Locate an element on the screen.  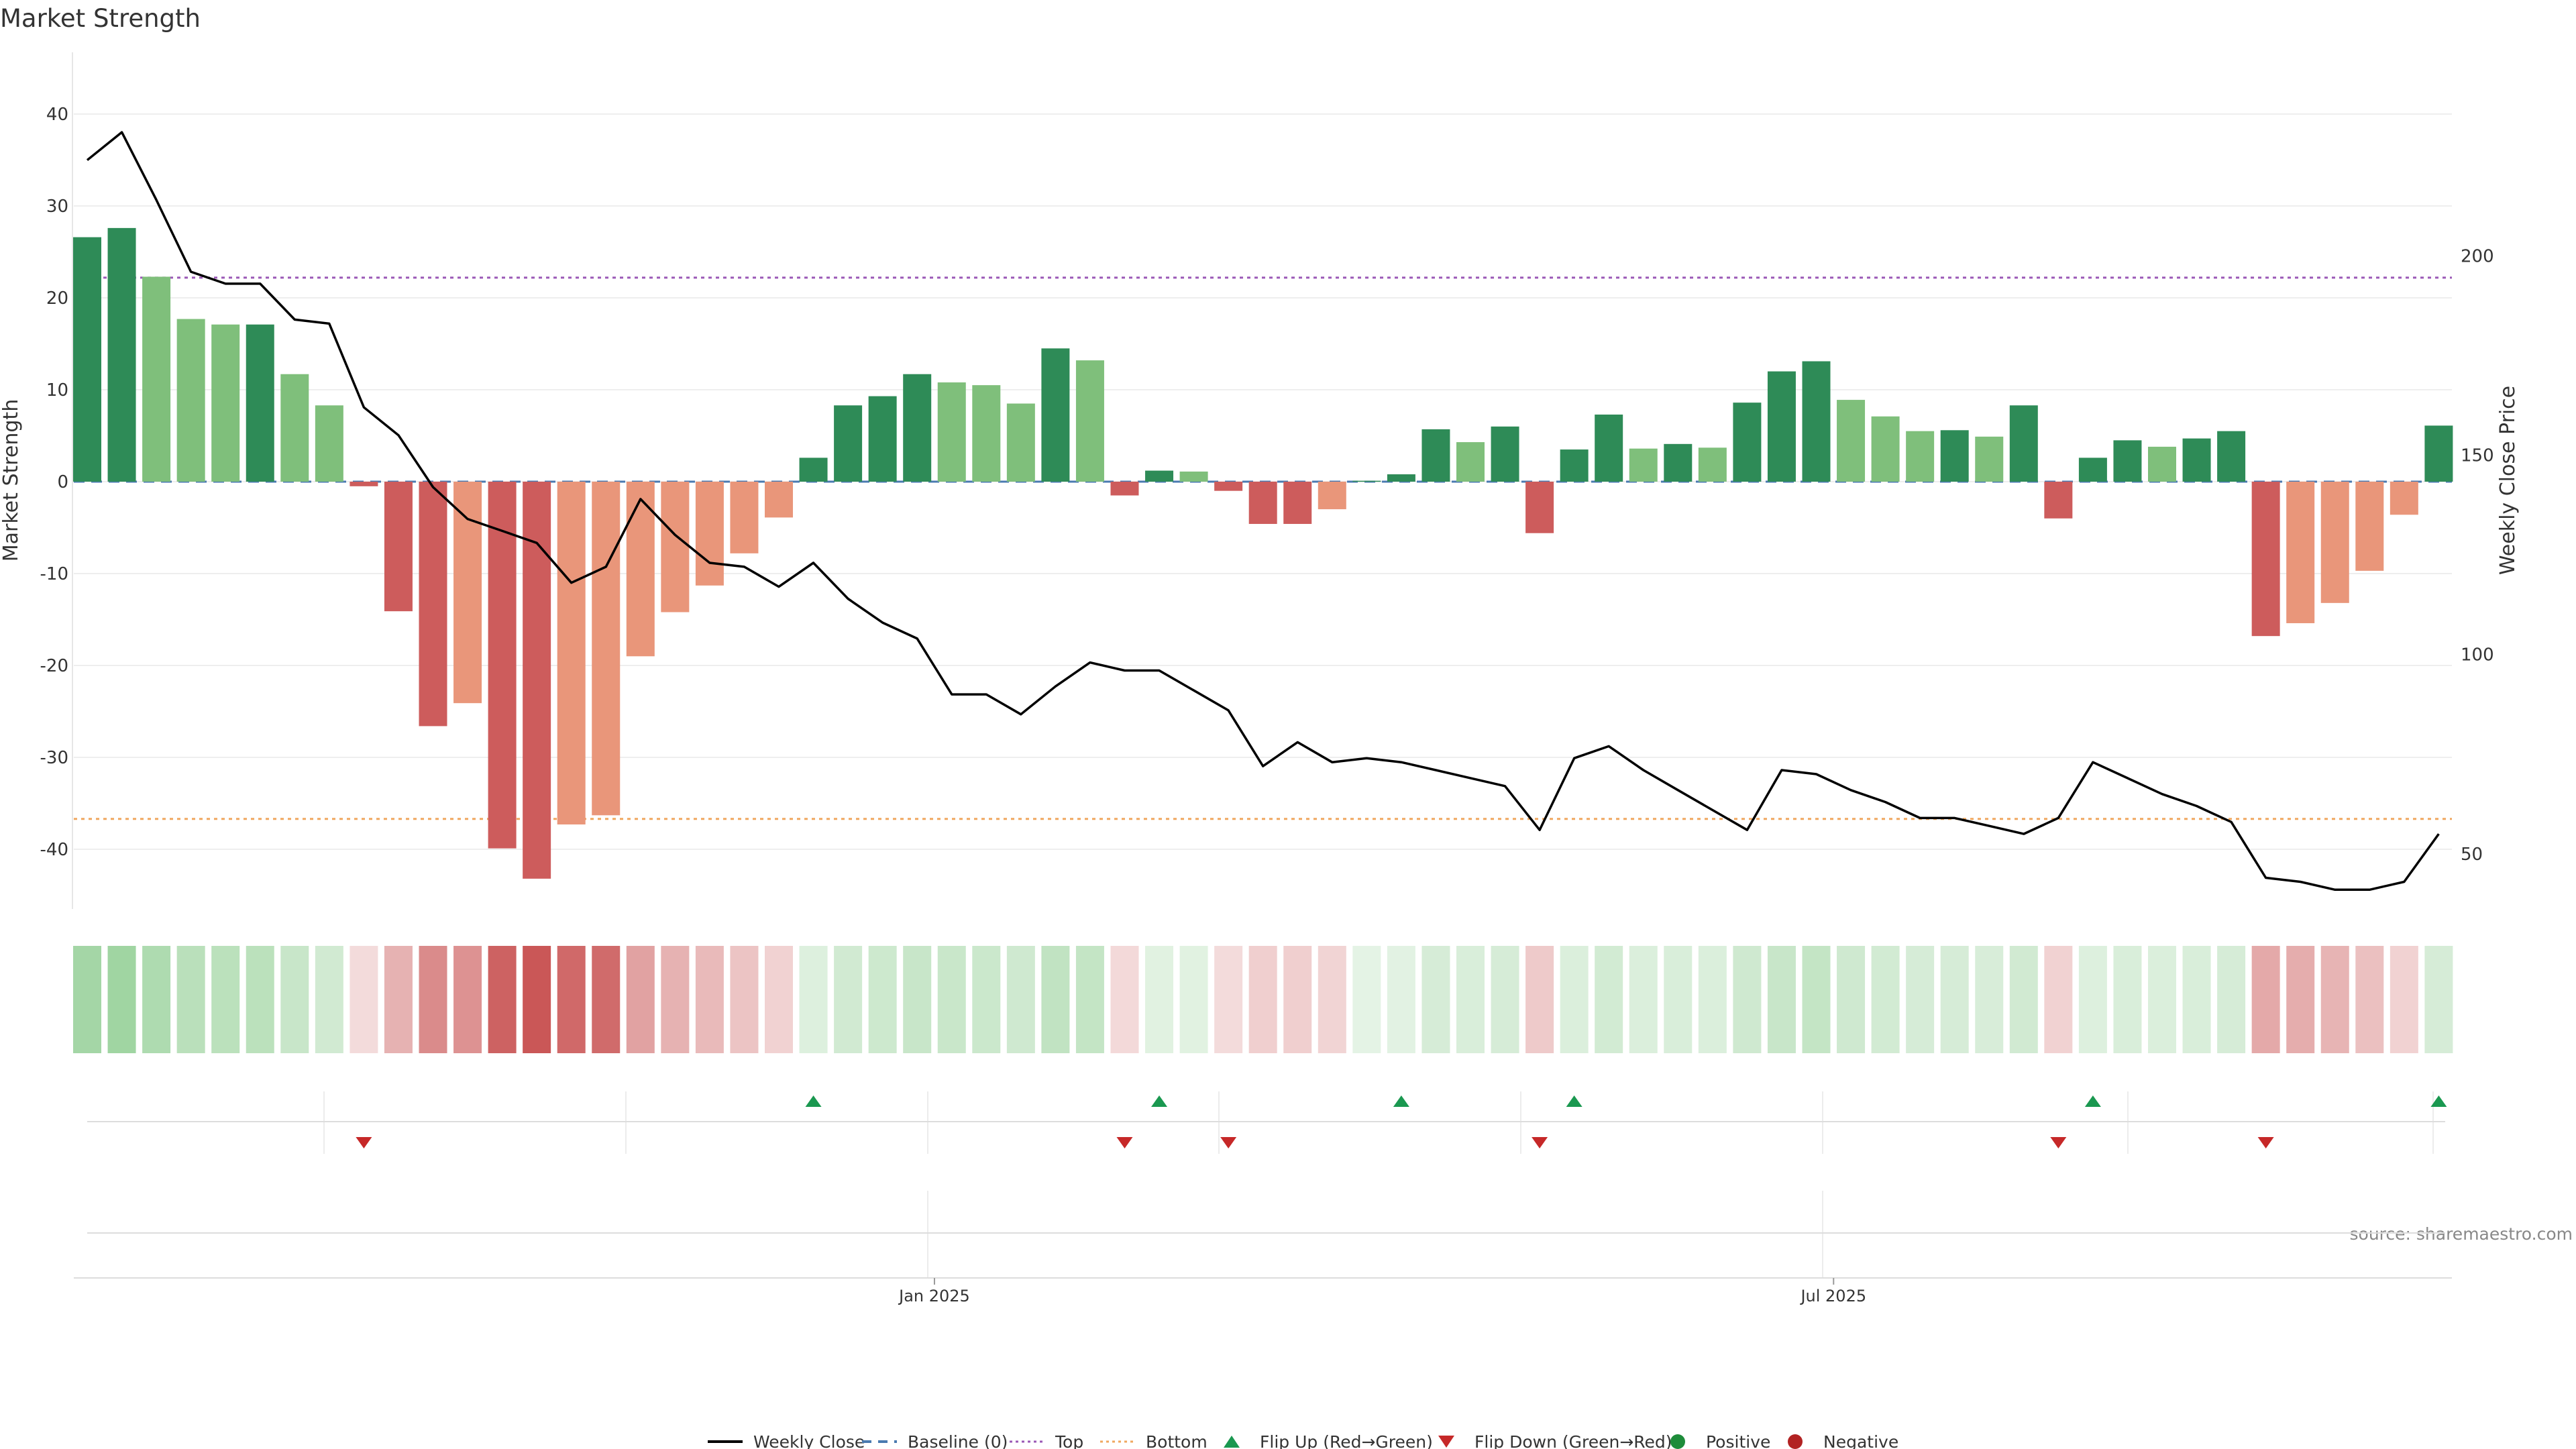
legend-label: Flip Up (Red→Green) is located at coordinates (1346, 1440).